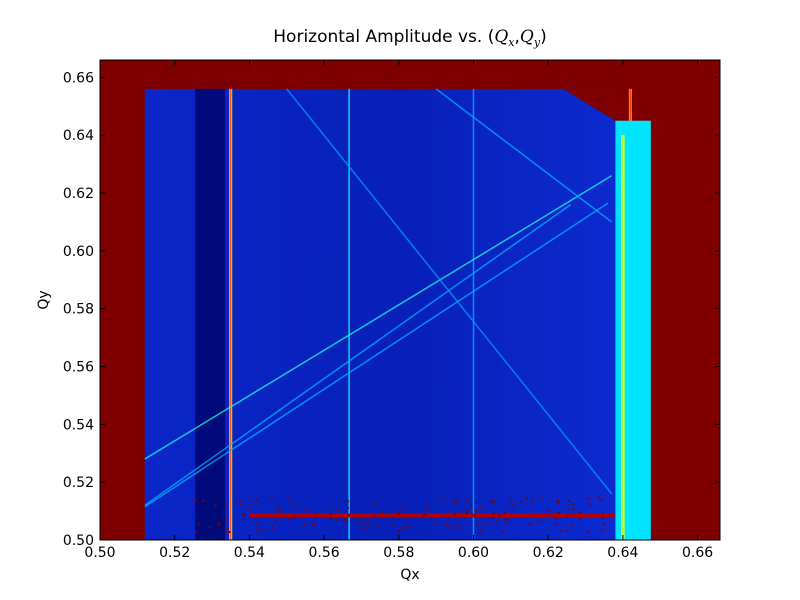  Describe the element at coordinates (380, 37) in the screenshot. I see `title-prefix: Horizontal Amplitude vs.` at that location.